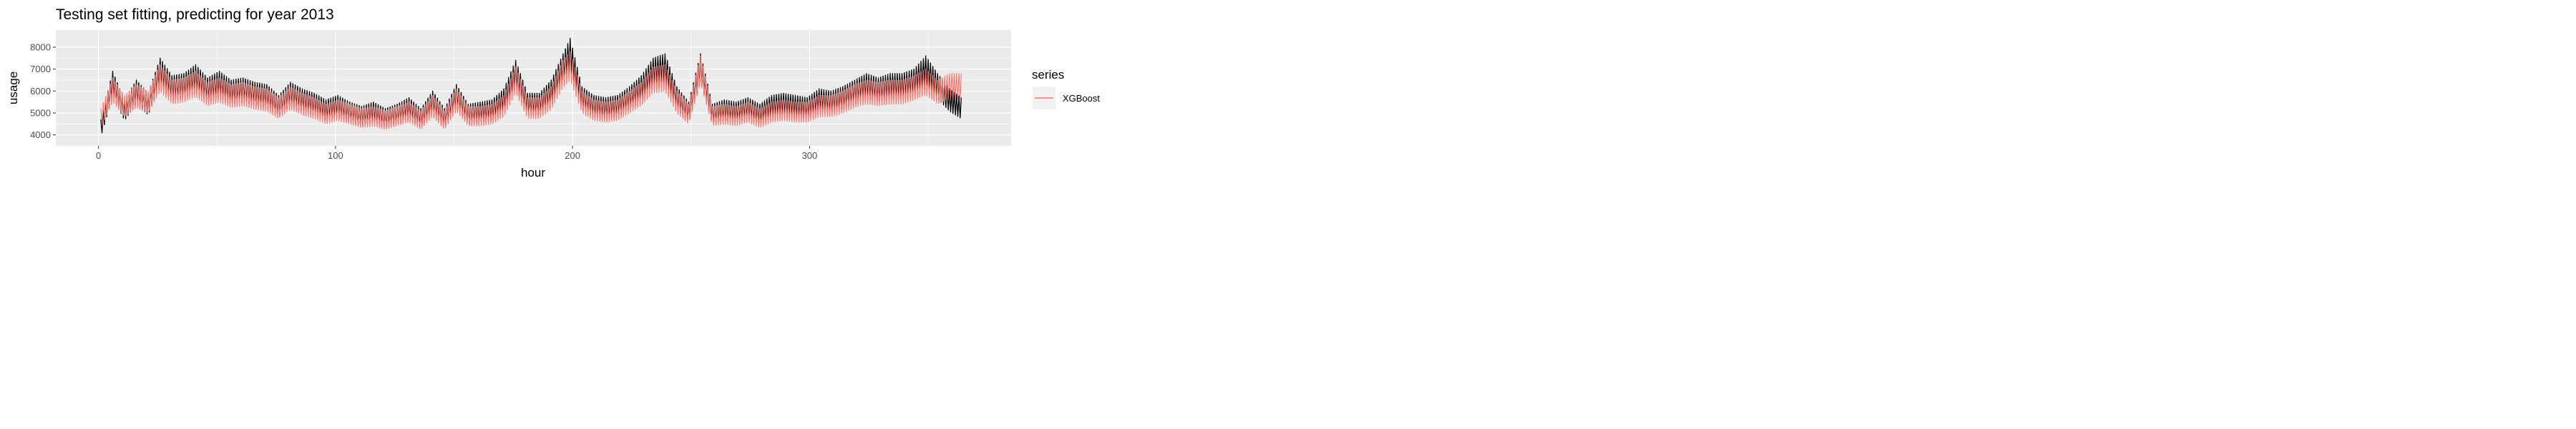  What do you see at coordinates (810, 155) in the screenshot?
I see `x-tick-label: 300` at bounding box center [810, 155].